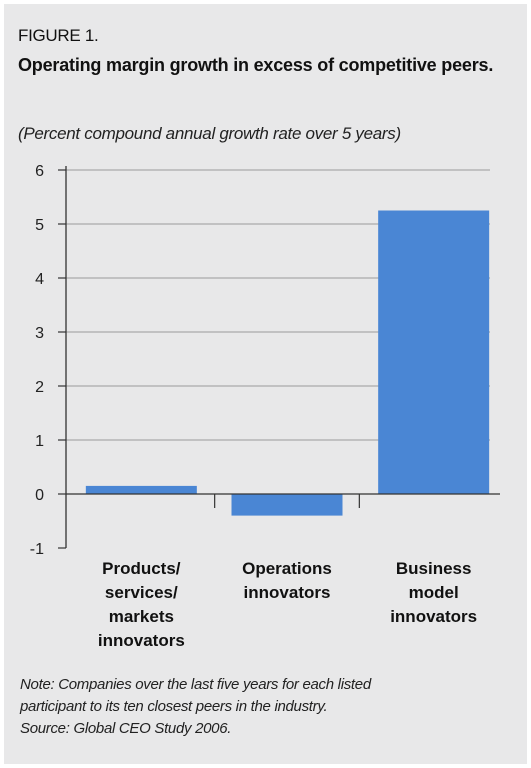 The image size is (531, 768). What do you see at coordinates (58, 35) in the screenshot?
I see `figure-label: FIGURE 1.` at bounding box center [58, 35].